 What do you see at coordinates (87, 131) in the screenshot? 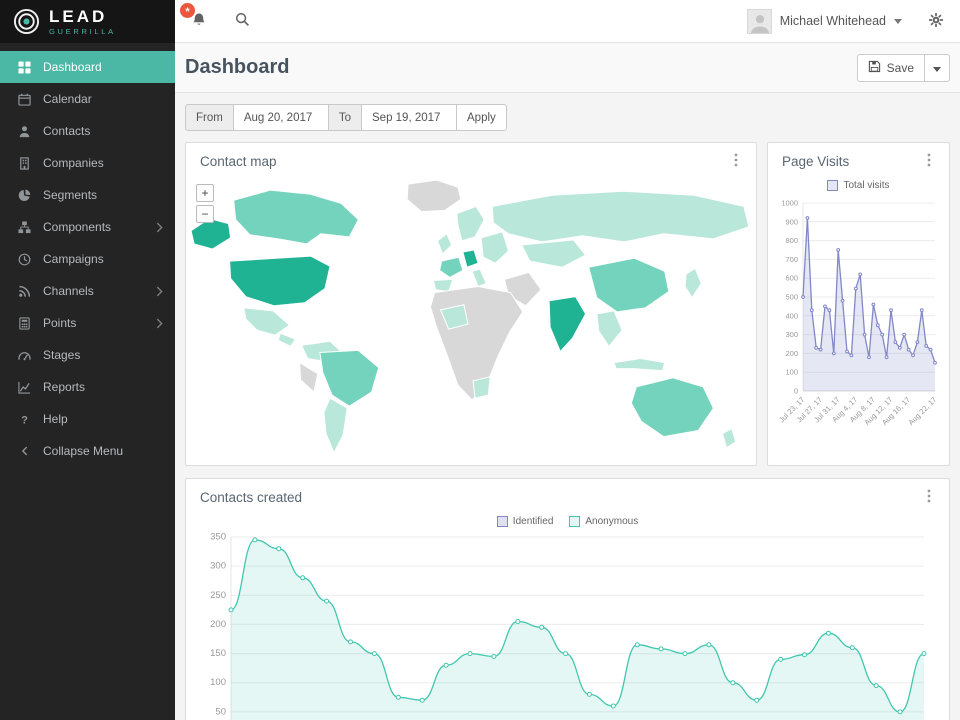
I see `sidebar-item-contacts: Contacts` at bounding box center [87, 131].